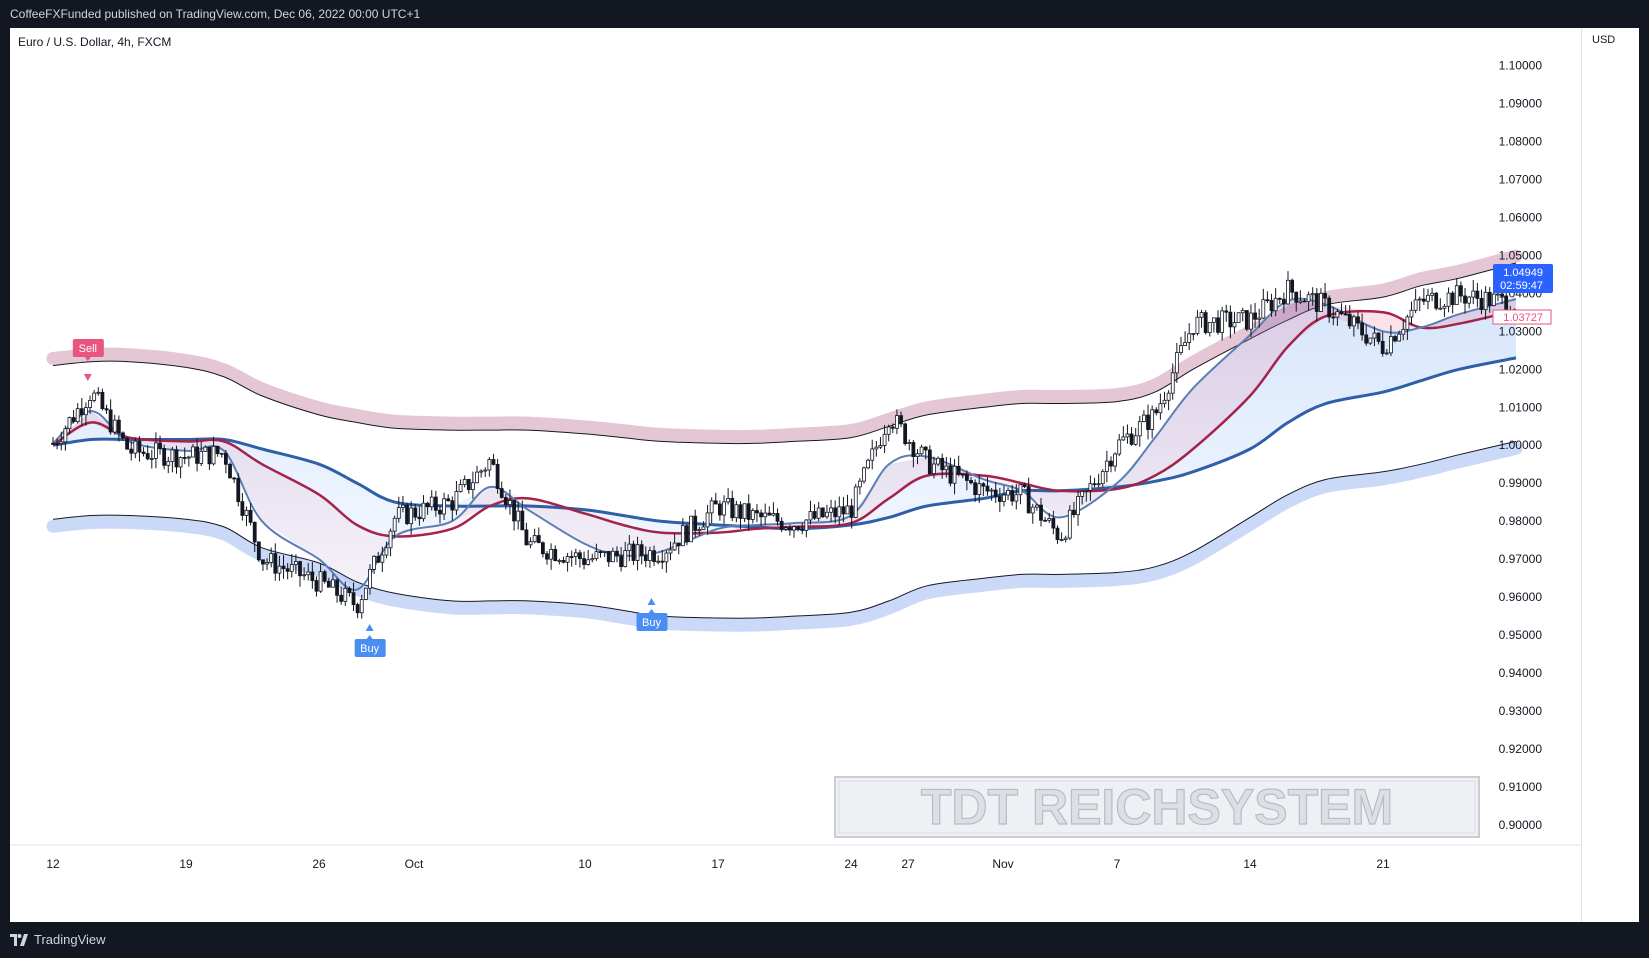 Image resolution: width=1649 pixels, height=958 pixels. Describe the element at coordinates (718, 864) in the screenshot. I see `time-tick-label: 17` at that location.